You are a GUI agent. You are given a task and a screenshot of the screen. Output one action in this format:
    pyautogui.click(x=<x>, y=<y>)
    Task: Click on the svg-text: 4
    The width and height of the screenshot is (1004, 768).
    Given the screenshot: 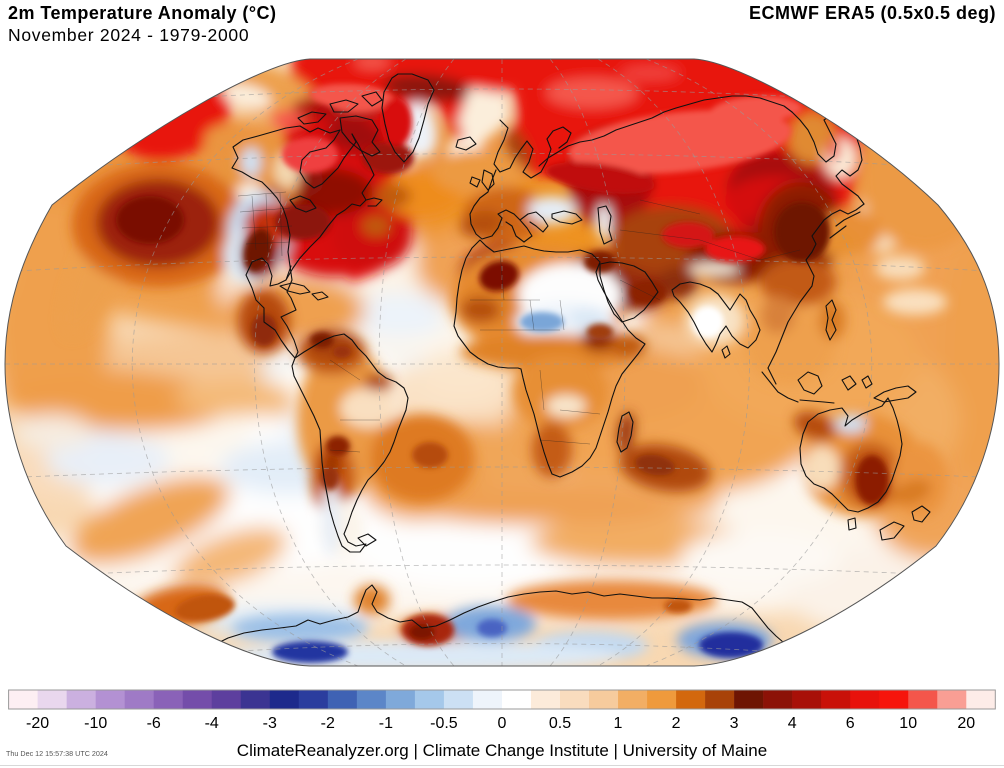 What is the action you would take?
    pyautogui.click(x=792, y=723)
    